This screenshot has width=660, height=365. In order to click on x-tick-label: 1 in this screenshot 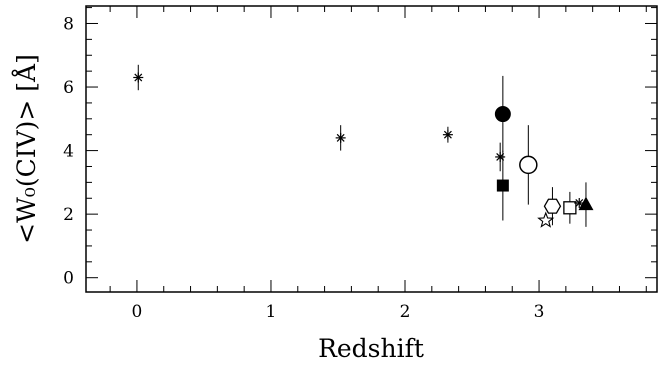, I will do `click(271, 312)`.